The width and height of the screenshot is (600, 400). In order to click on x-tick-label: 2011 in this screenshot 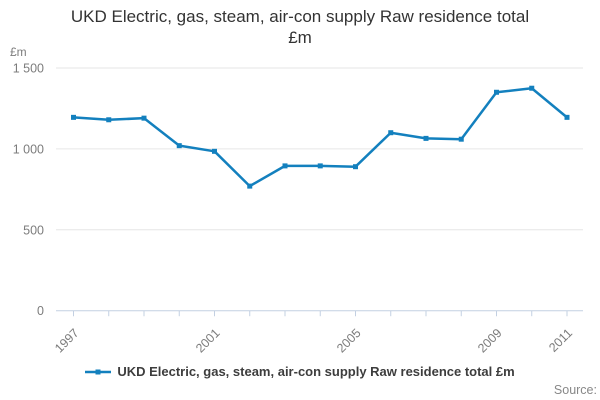, I will do `click(560, 340)`.